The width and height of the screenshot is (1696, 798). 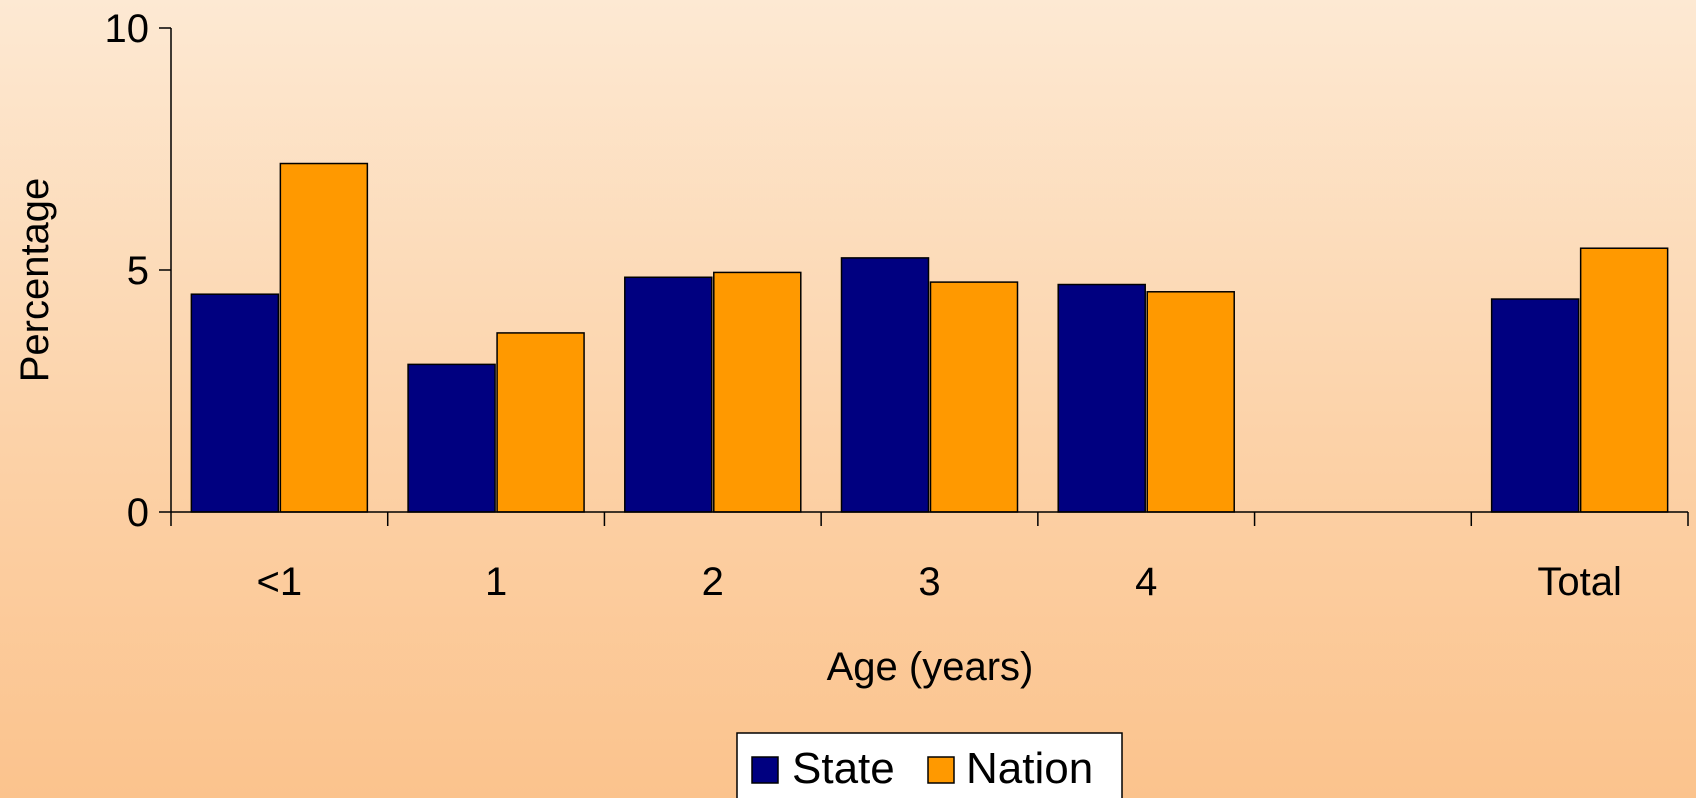 What do you see at coordinates (35, 280) in the screenshot?
I see `y-axis-title: Percentage` at bounding box center [35, 280].